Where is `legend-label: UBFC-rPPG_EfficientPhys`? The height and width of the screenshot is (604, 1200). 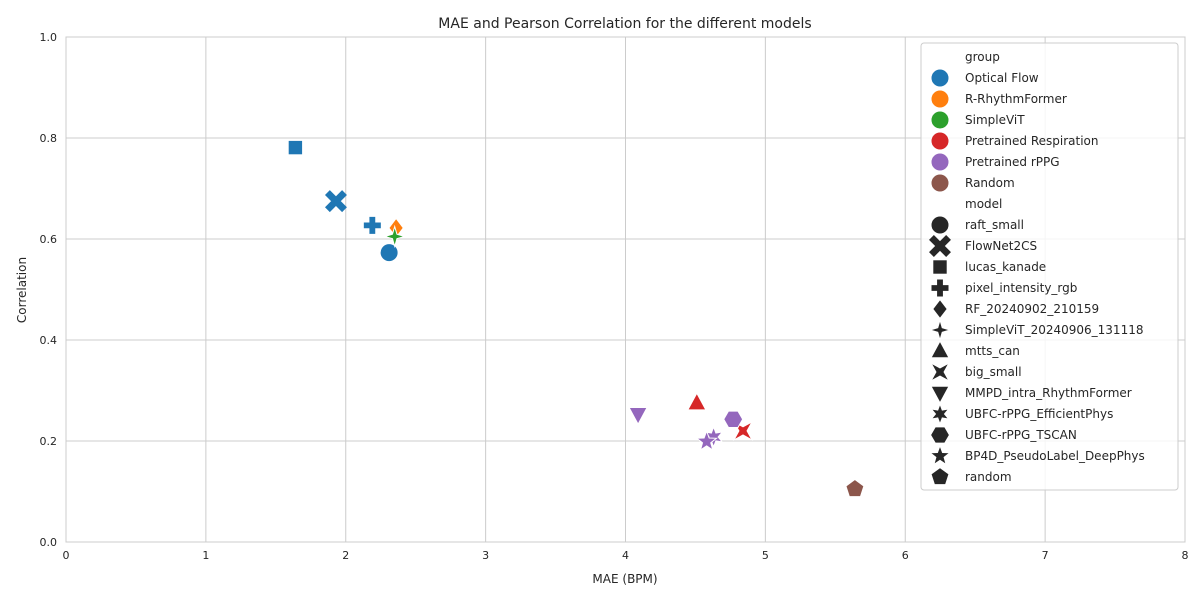 legend-label: UBFC-rPPG_EfficientPhys is located at coordinates (1039, 414).